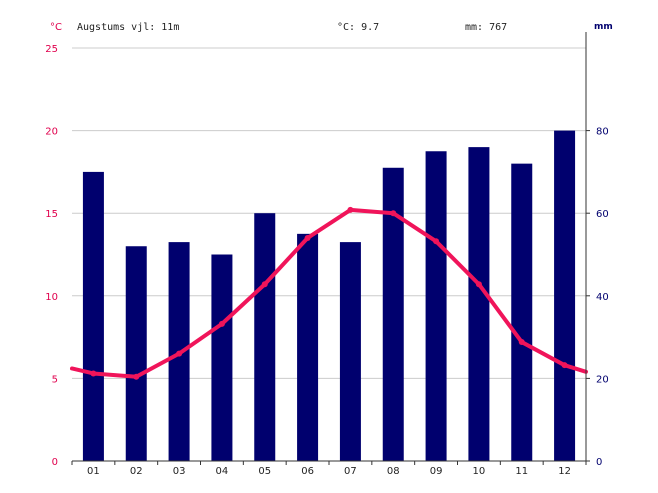 Image resolution: width=658 pixels, height=493 pixels. What do you see at coordinates (358, 27) in the screenshot?
I see `average-temperature-label: °C: 9.7` at bounding box center [358, 27].